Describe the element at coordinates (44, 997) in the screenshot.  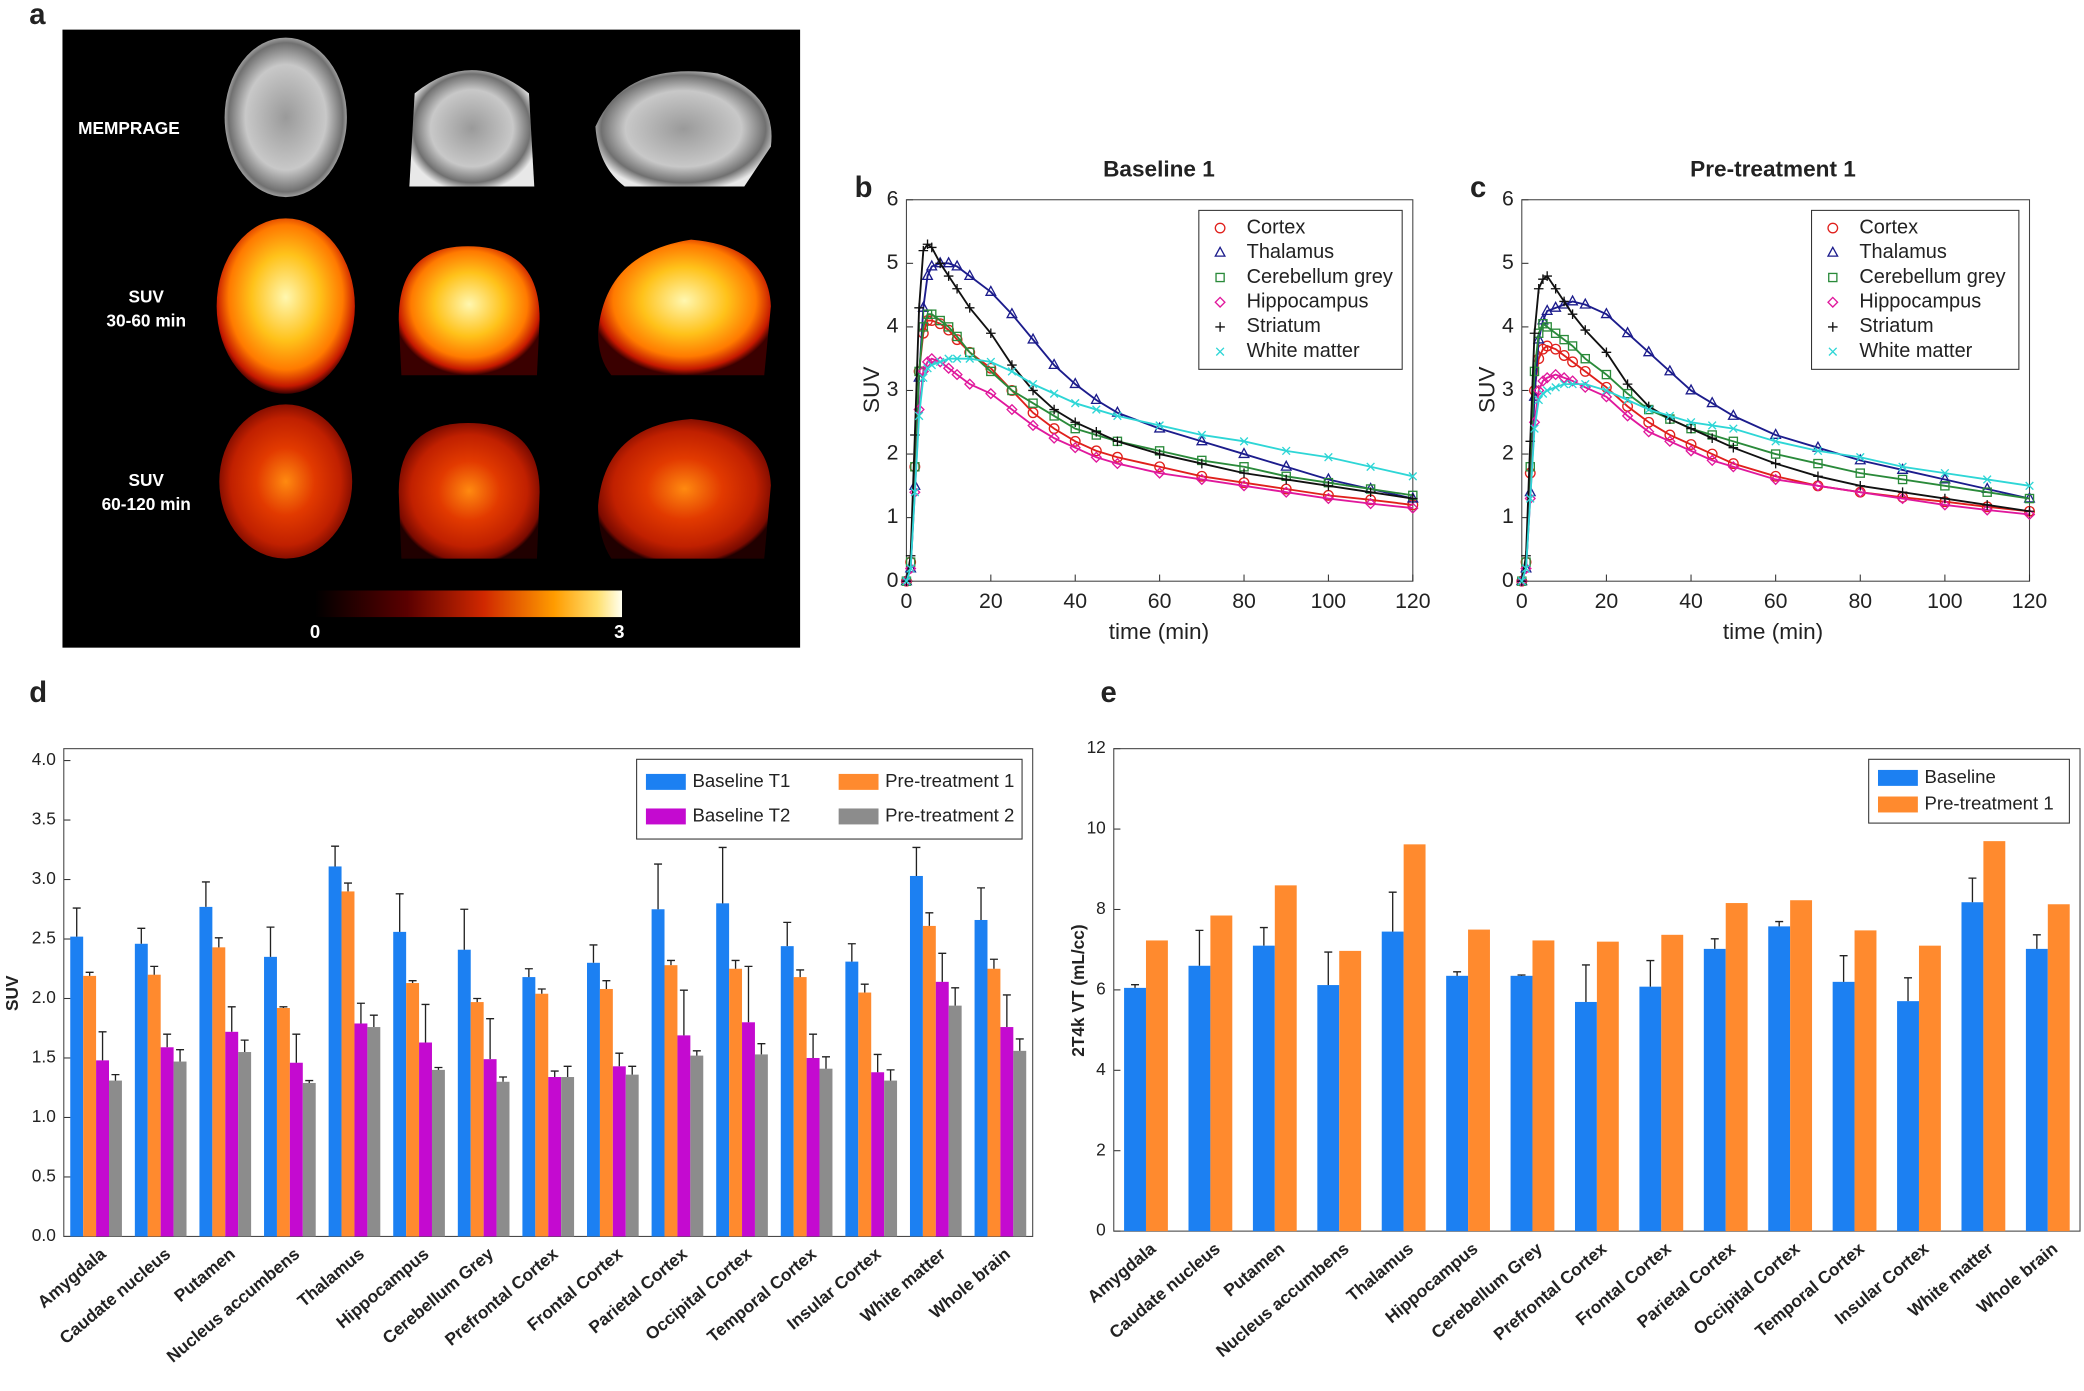
I see `y-tick-label: 2.0` at that location.